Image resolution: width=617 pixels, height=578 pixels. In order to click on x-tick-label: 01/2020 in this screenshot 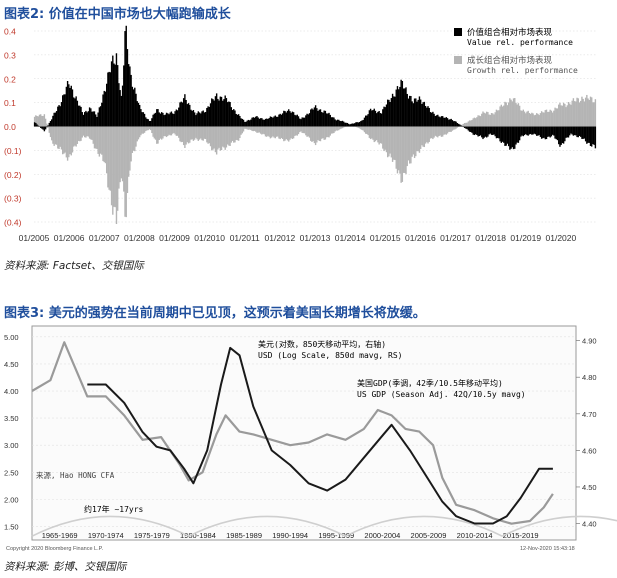, I will do `click(561, 238)`.